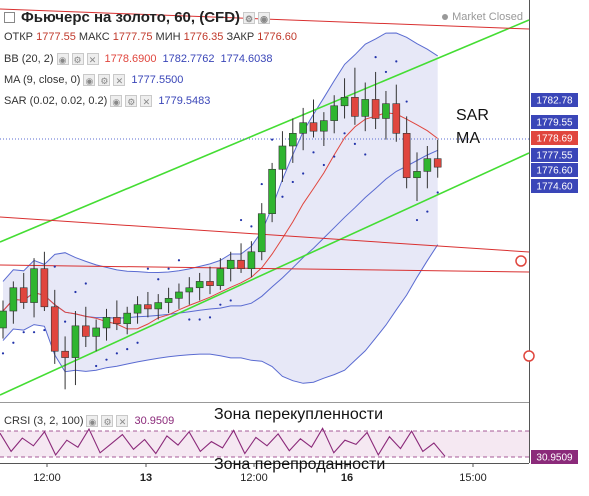  Describe the element at coordinates (116, 101) in the screenshot. I see `sar-visibility-icon: ◉` at that location.